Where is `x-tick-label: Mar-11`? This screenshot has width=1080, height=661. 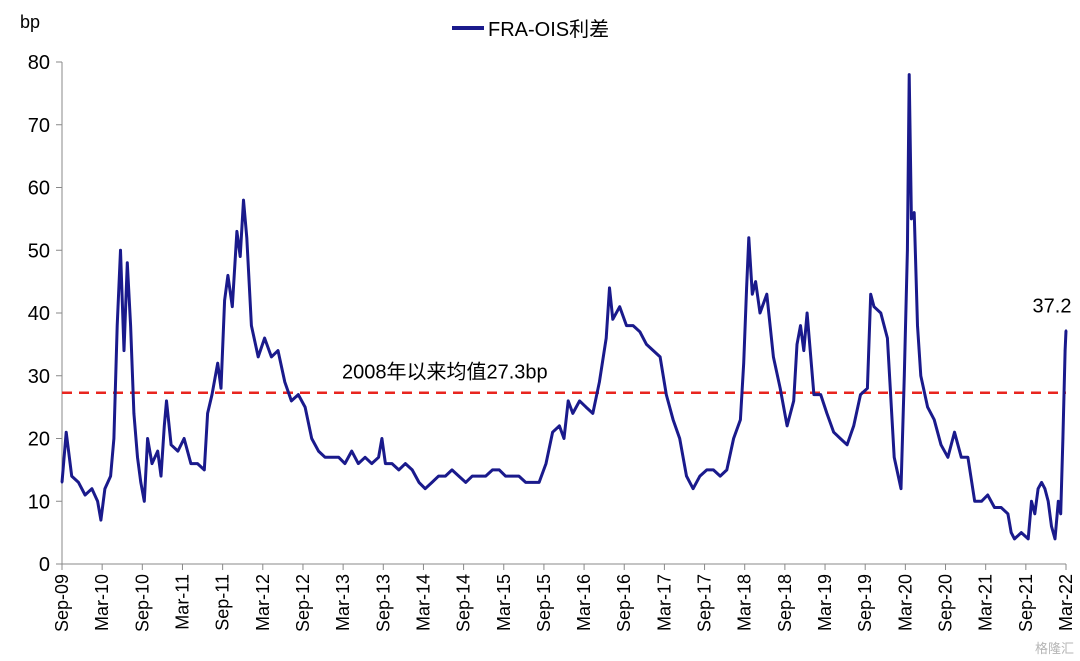
x-tick-label: Mar-11 is located at coordinates (182, 602).